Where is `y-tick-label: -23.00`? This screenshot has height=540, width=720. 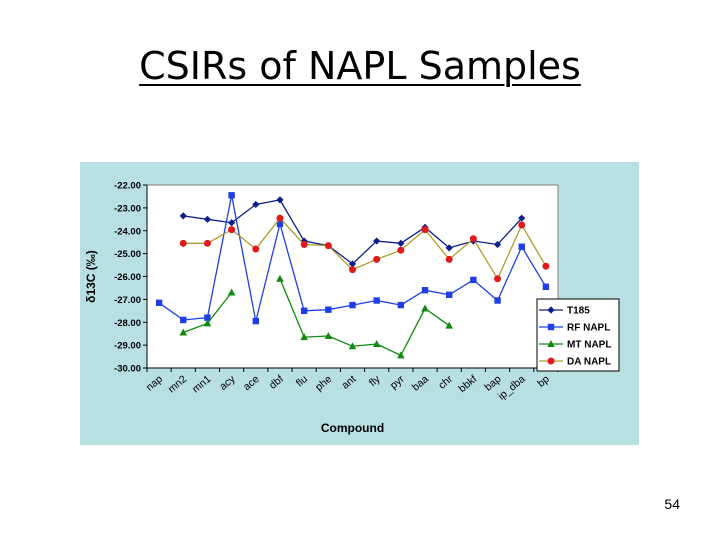
y-tick-label: -23.00 is located at coordinates (127, 208).